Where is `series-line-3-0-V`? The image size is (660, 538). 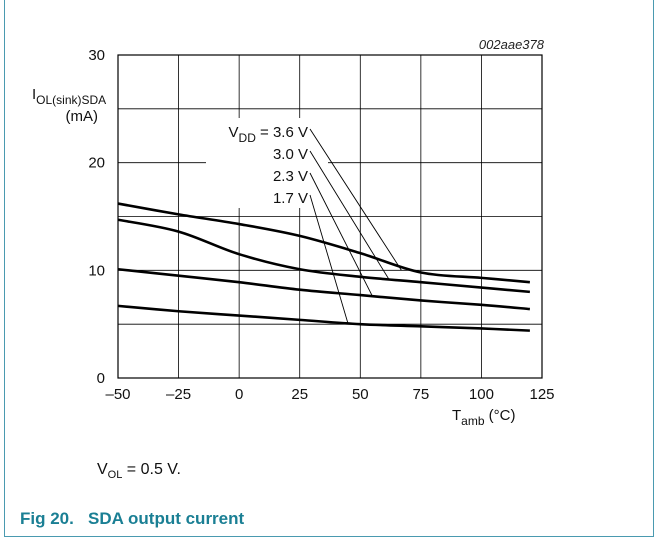
series-line-3-0-V is located at coordinates (324, 256).